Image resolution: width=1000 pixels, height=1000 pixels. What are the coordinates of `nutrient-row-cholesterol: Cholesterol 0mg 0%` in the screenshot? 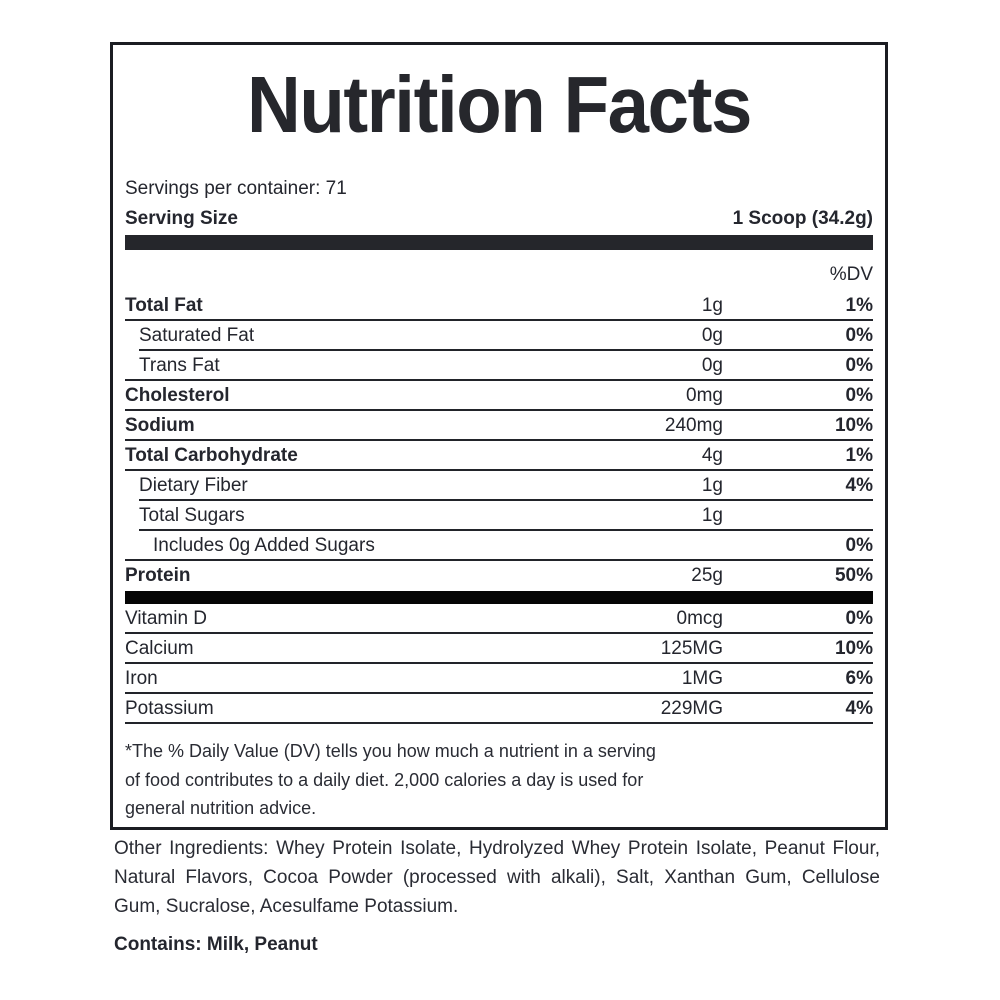 It's located at (499, 396).